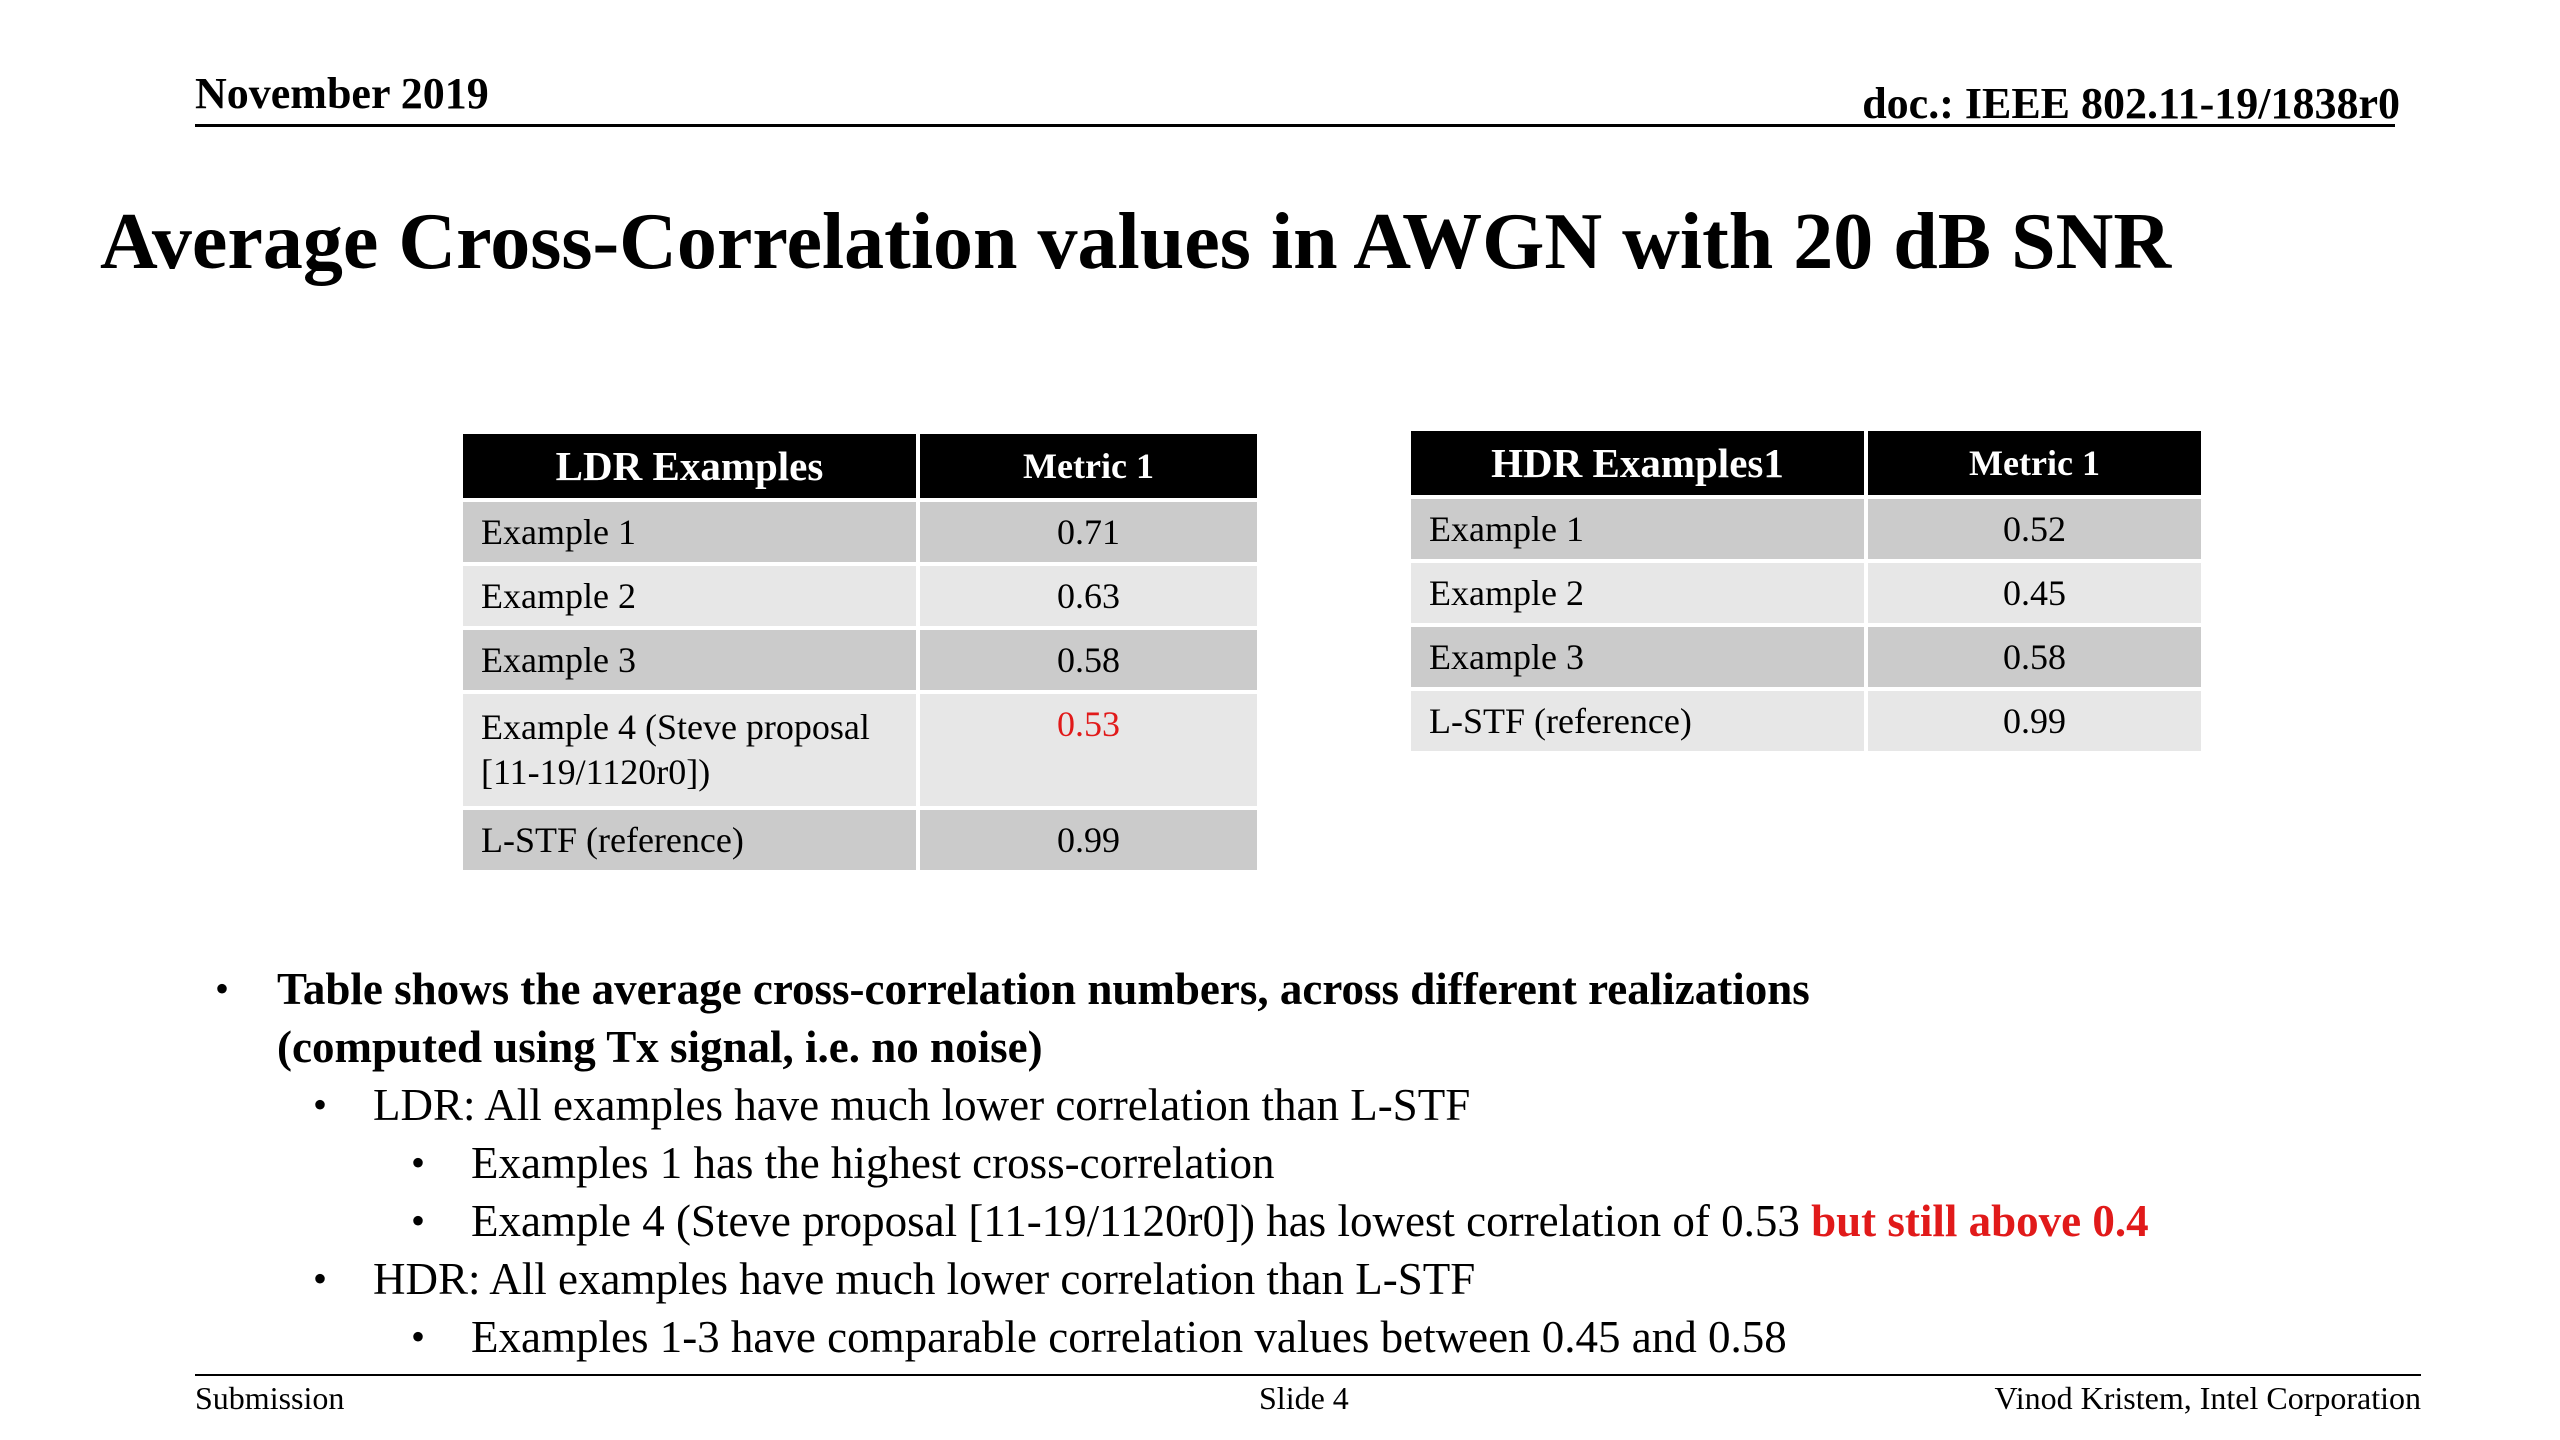 The width and height of the screenshot is (2560, 1440). Describe the element at coordinates (270, 1398) in the screenshot. I see `footer-submission: Submission` at that location.